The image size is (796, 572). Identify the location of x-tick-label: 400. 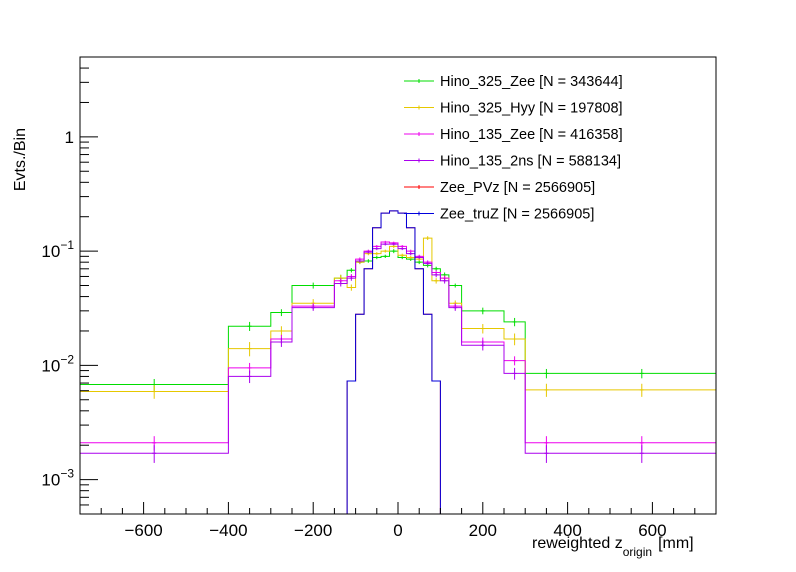
(567, 530).